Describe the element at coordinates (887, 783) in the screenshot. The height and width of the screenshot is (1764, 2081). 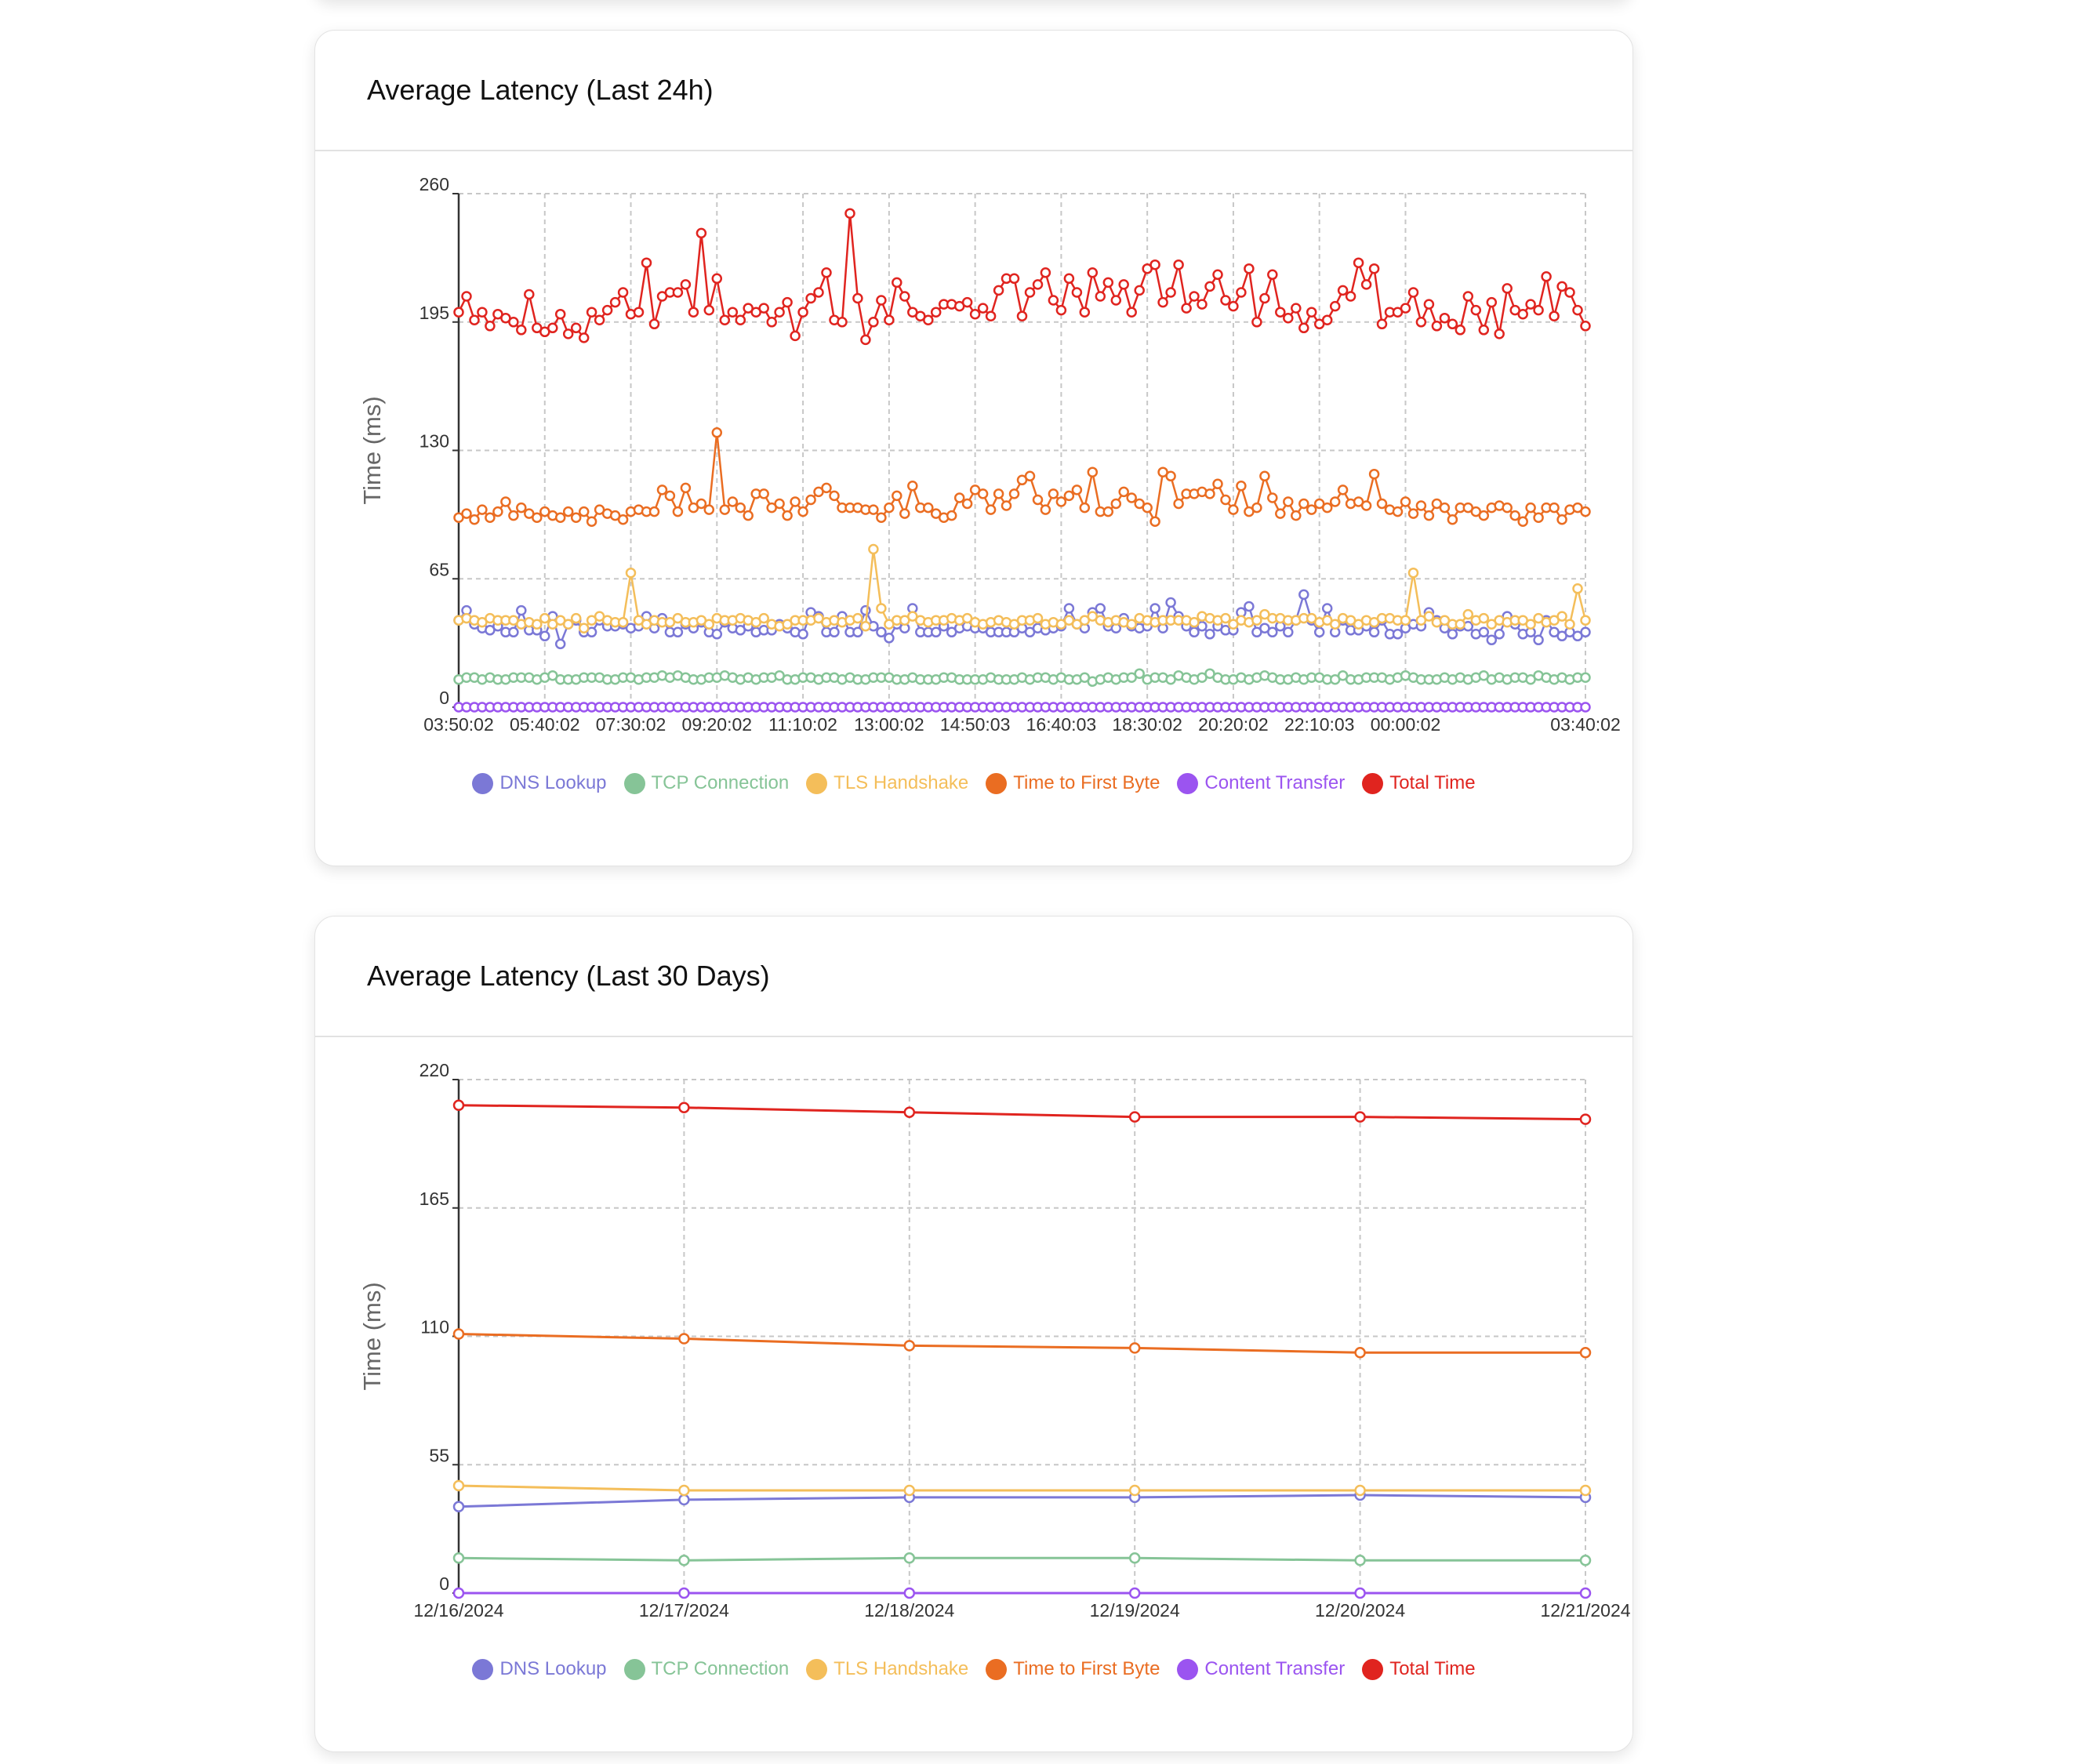
I see `legend-item-tls-handshake: TLS Handshake` at that location.